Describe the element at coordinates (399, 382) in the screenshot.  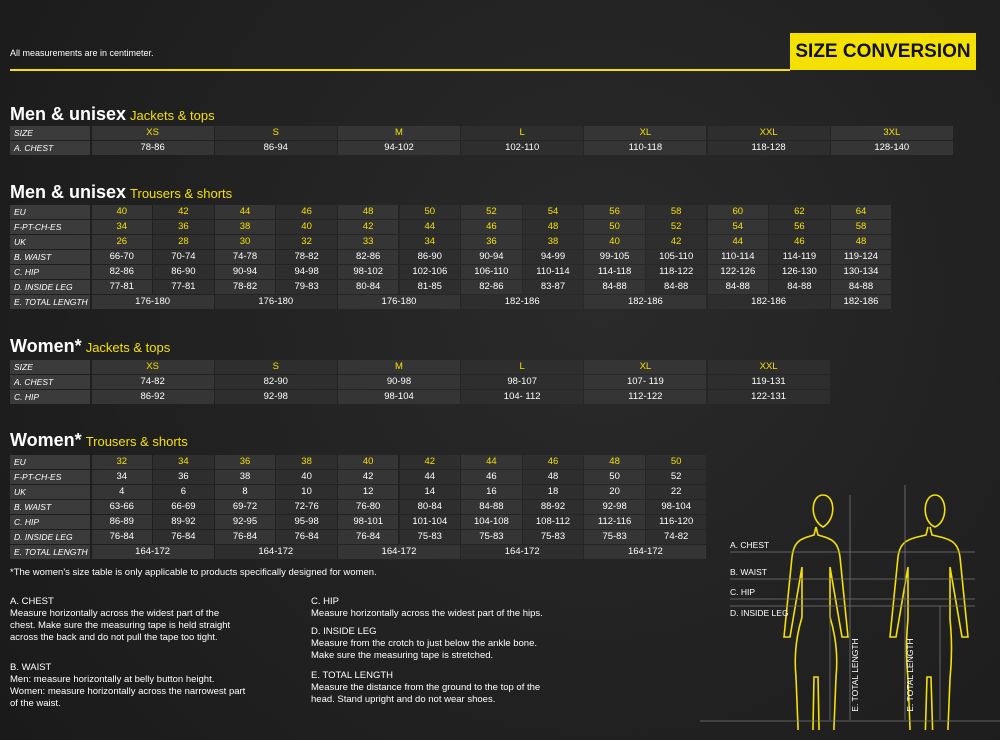
I see `table-cell: 90-98` at that location.